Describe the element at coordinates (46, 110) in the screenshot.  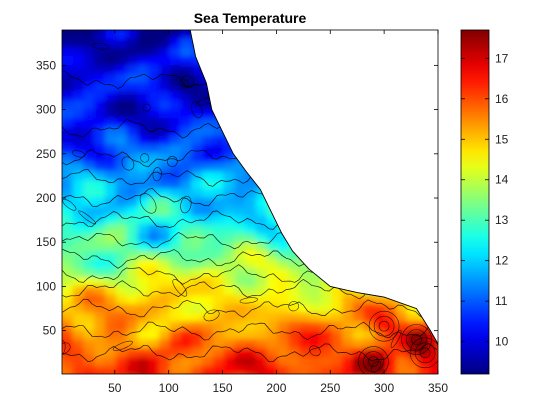
I see `y-tick-label: 300` at that location.